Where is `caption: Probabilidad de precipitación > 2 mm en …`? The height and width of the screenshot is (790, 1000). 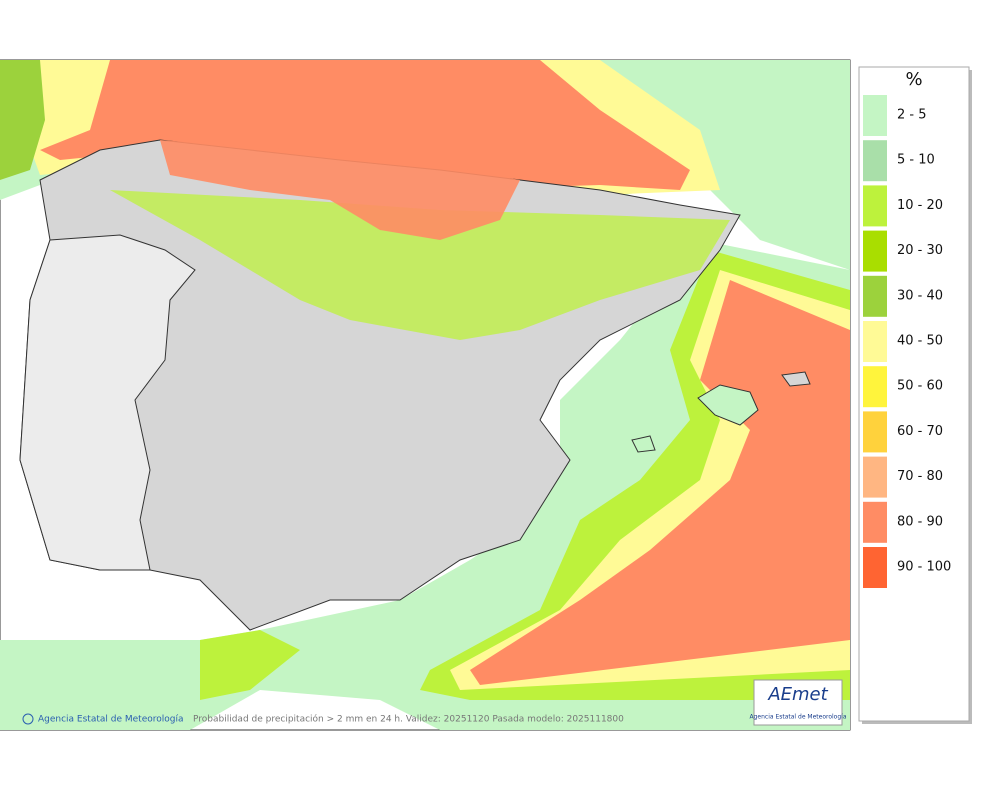 caption: Probabilidad de precipitación > 2 mm en … is located at coordinates (408, 719).